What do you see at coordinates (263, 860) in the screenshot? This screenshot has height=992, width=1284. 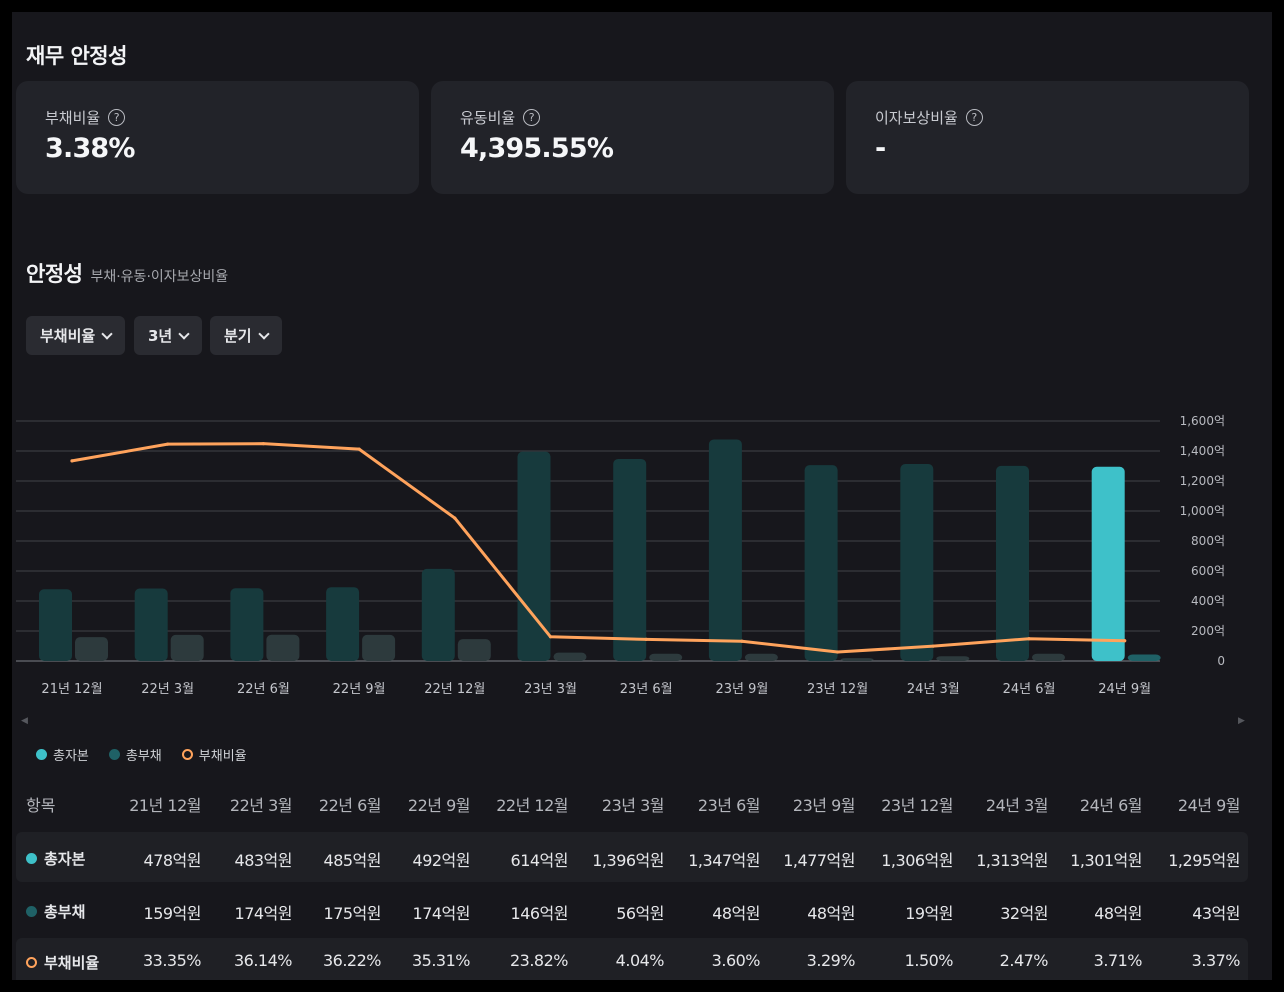 I see `table-cell: 483억원` at bounding box center [263, 860].